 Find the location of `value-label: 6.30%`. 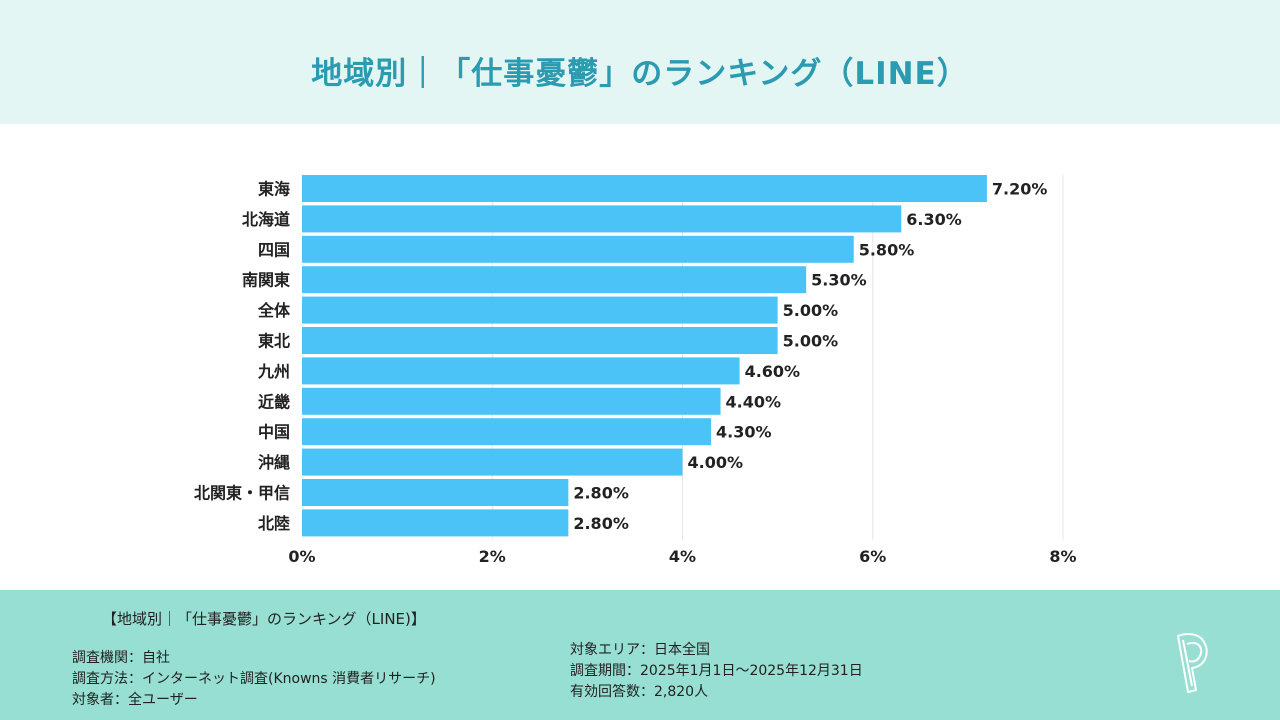

value-label: 6.30% is located at coordinates (934, 219).